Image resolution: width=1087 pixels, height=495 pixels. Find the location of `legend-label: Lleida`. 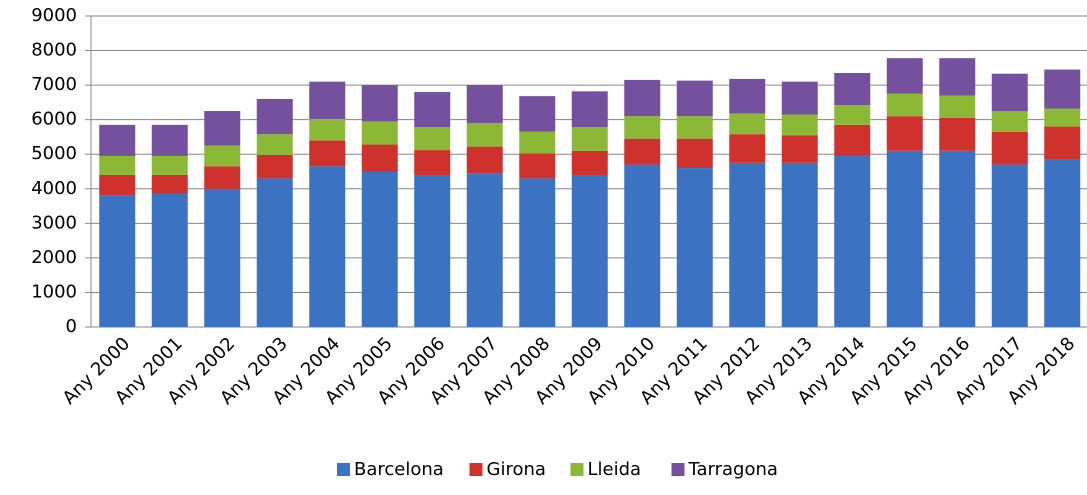

legend-label: Lleida is located at coordinates (615, 469).